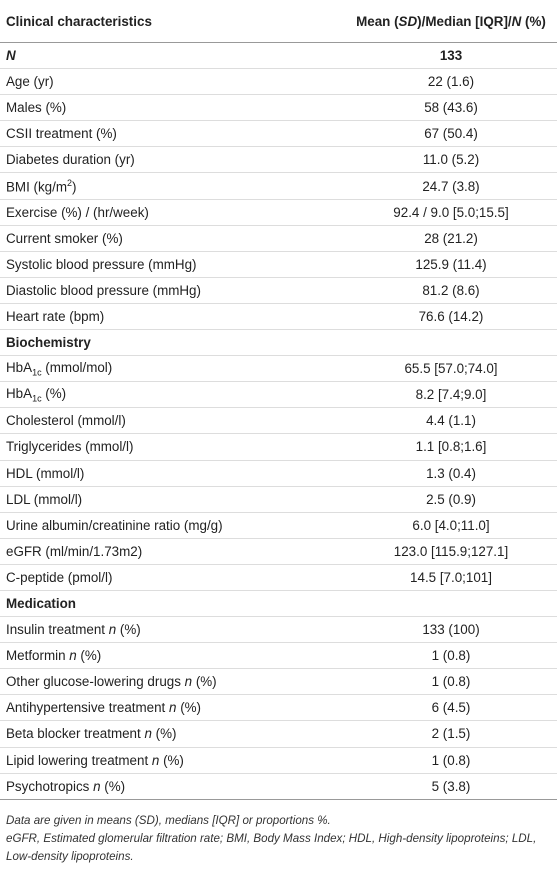 The height and width of the screenshot is (895, 557). What do you see at coordinates (451, 760) in the screenshot?
I see `text: 1 (0.8)` at bounding box center [451, 760].